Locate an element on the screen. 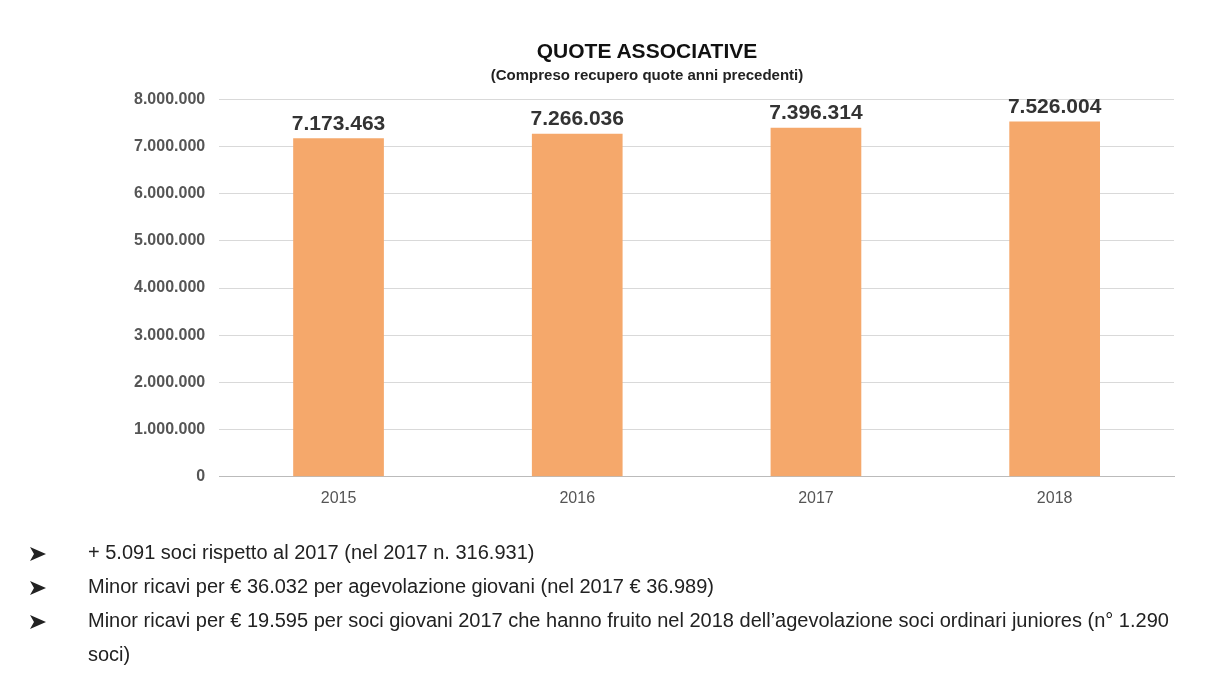 The width and height of the screenshot is (1219, 679). y-tick-label: 7.000.000 is located at coordinates (169, 145).